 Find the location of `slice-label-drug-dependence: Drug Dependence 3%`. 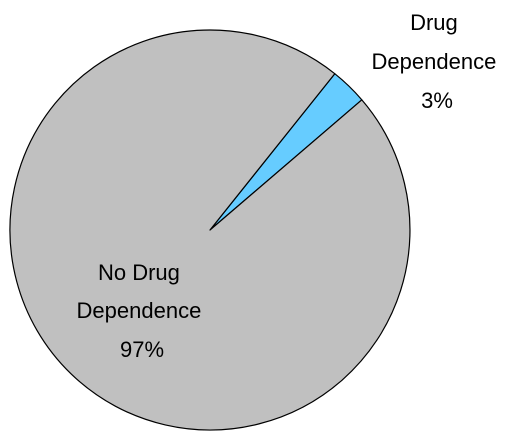

slice-label-drug-dependence: Drug Dependence 3% is located at coordinates (437, 61).